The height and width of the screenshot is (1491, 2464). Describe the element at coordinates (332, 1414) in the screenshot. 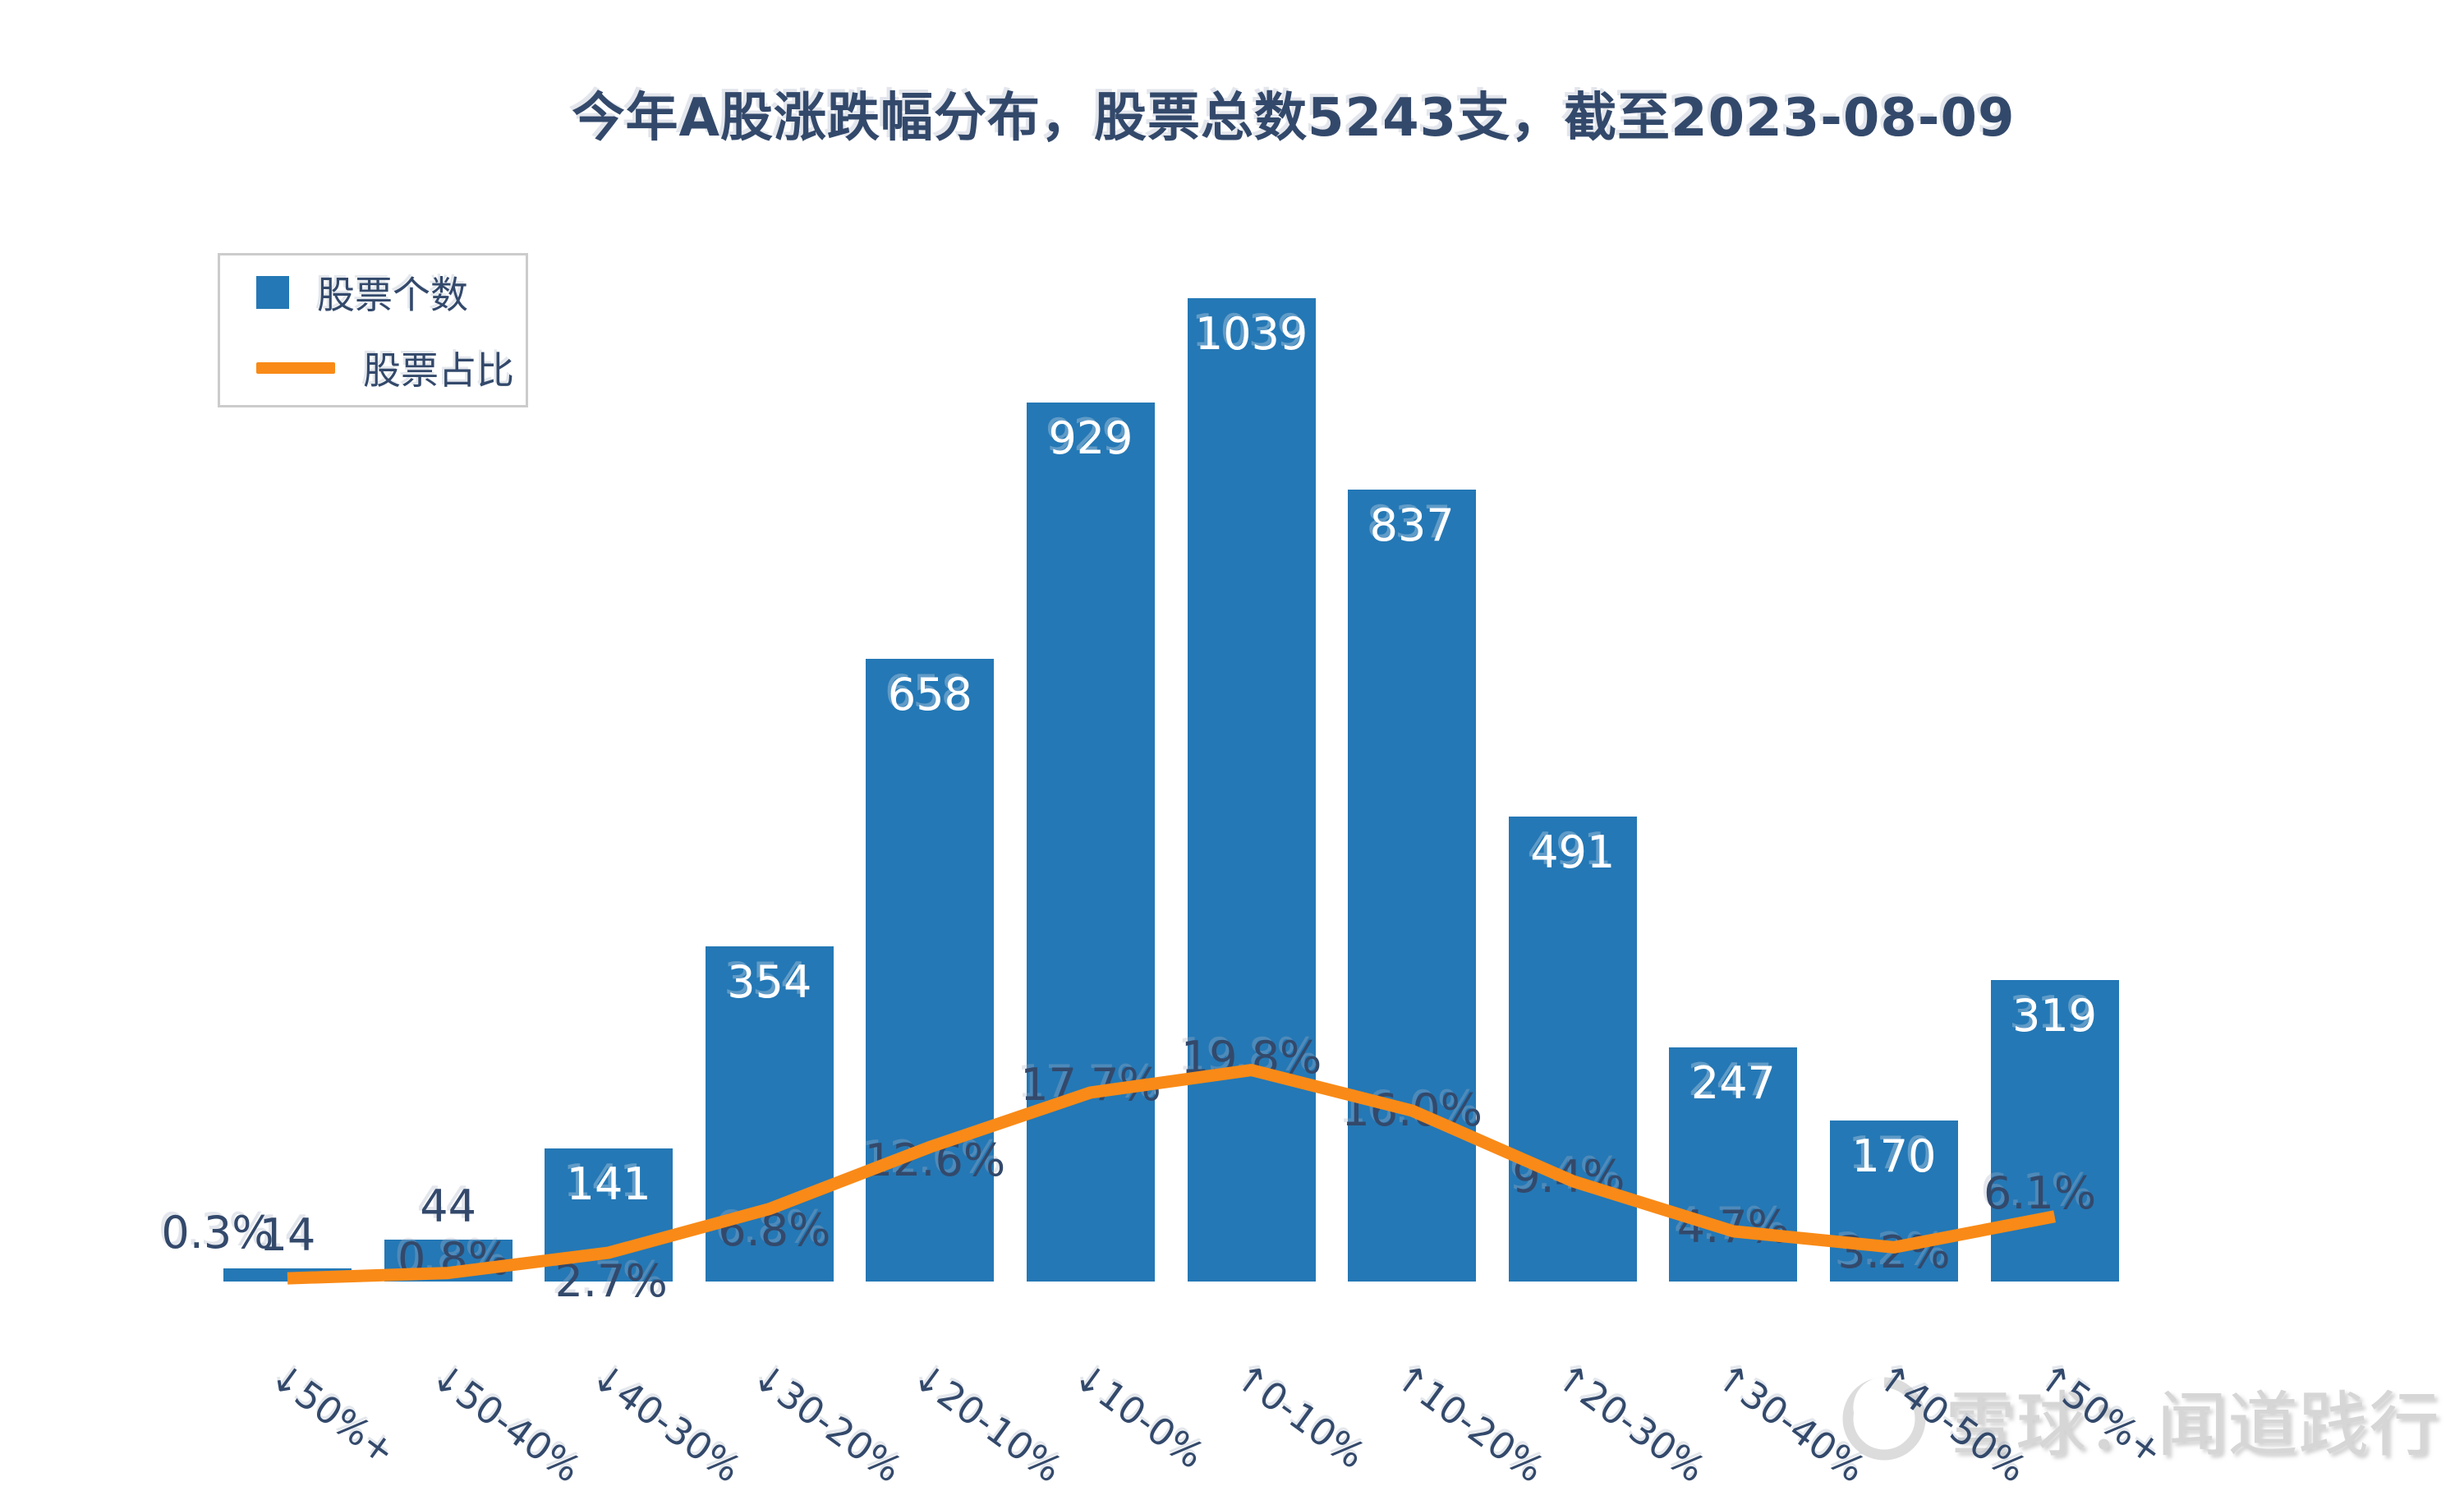

I see `x-tick-label: ↓50%+` at that location.